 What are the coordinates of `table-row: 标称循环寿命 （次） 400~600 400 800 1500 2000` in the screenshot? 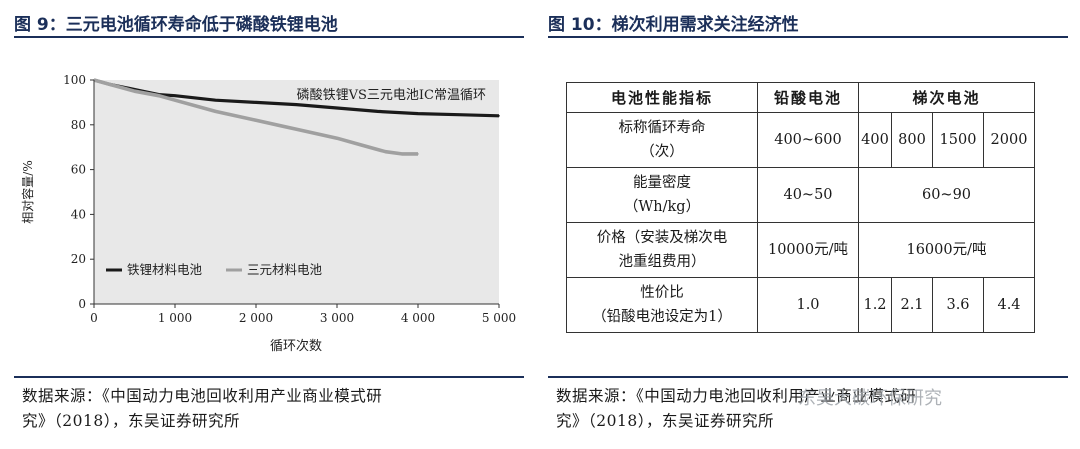 It's located at (800, 140).